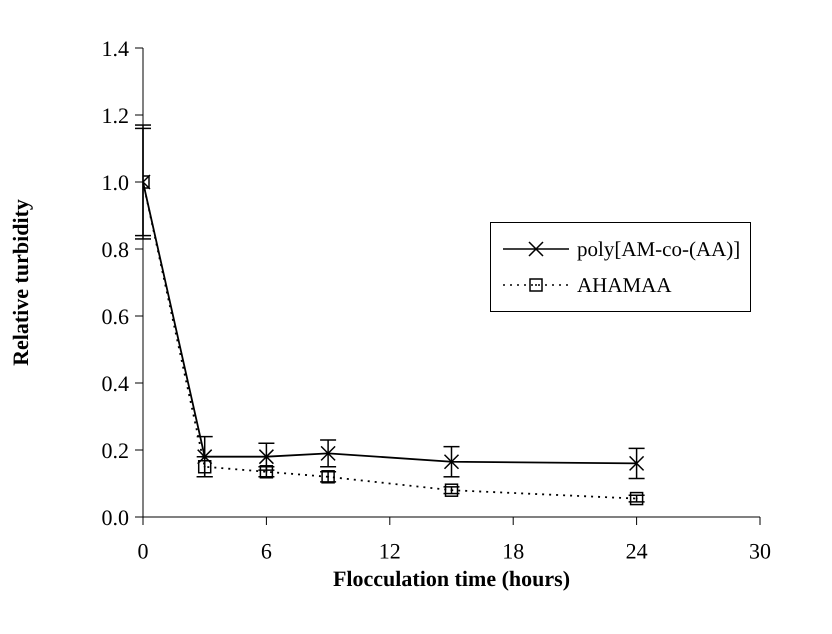  What do you see at coordinates (115, 383) in the screenshot?
I see `y-tick-label: 0.4` at bounding box center [115, 383].